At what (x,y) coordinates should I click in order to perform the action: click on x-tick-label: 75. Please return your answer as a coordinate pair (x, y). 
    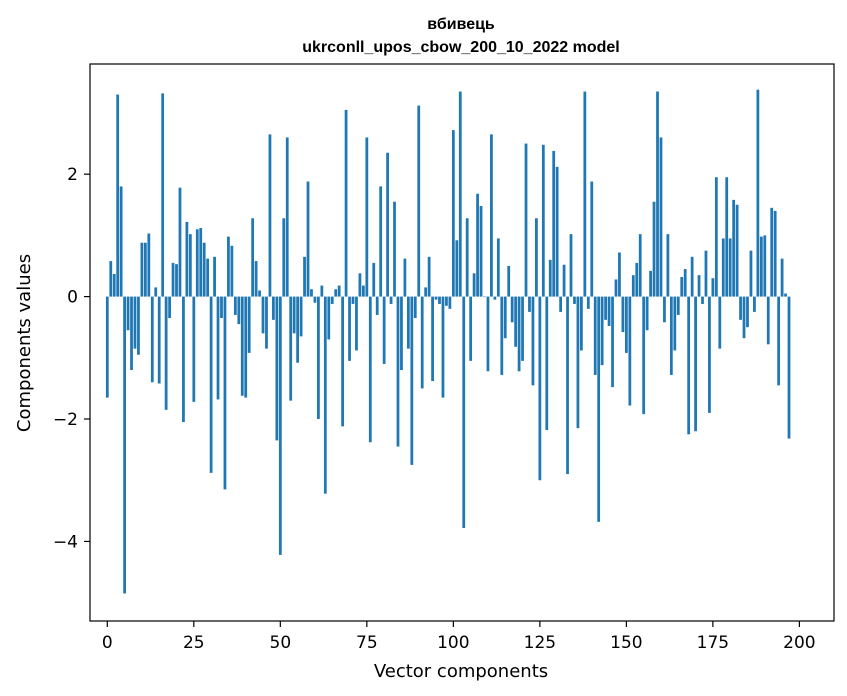
    Looking at the image, I should click on (367, 643).